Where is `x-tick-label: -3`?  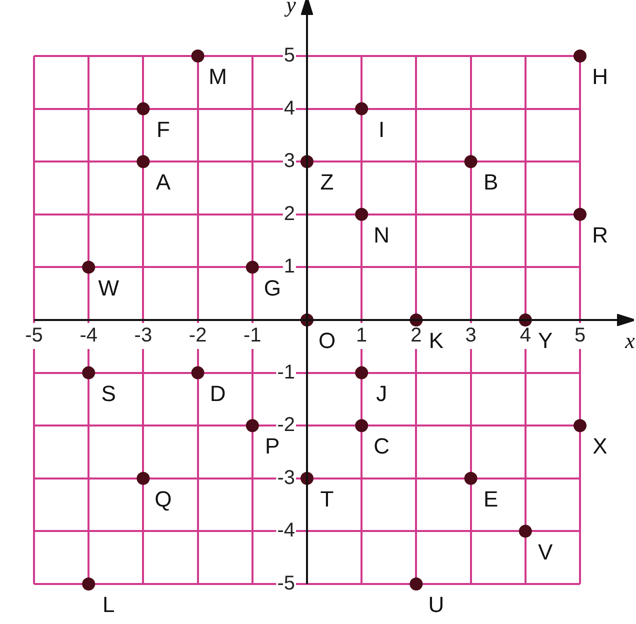 x-tick-label: -3 is located at coordinates (143, 335).